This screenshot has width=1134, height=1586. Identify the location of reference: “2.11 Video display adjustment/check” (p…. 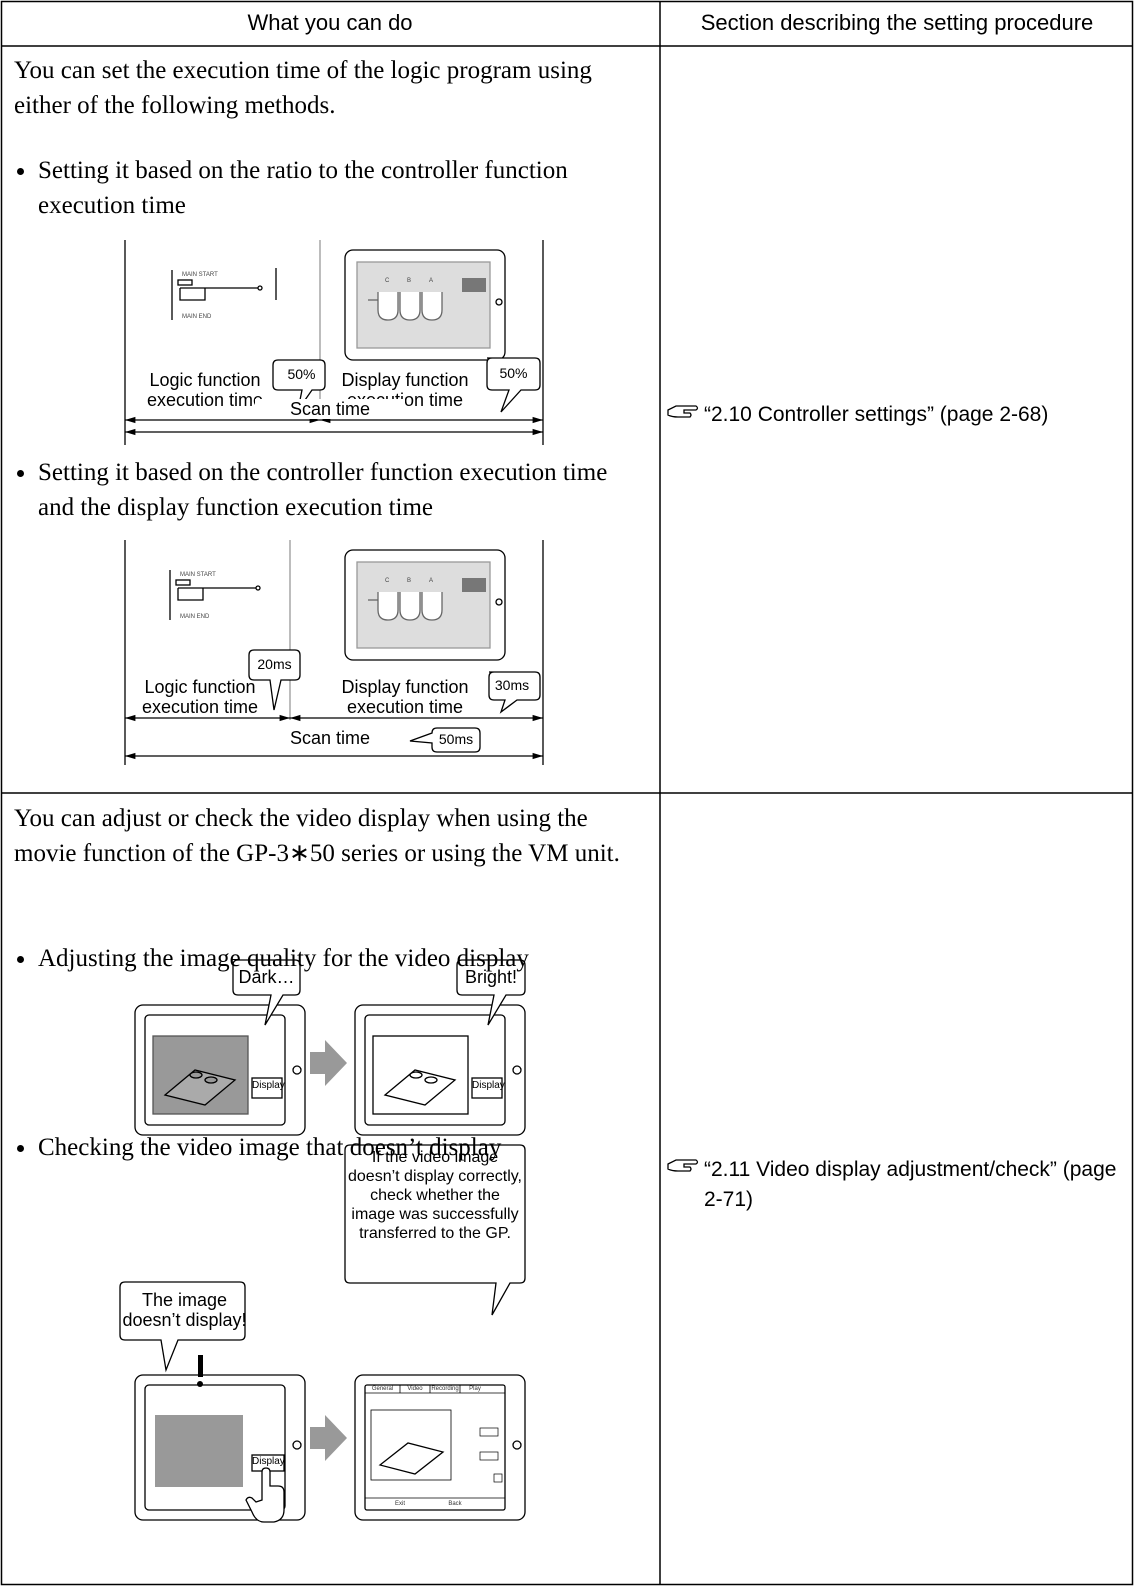
(910, 1184).